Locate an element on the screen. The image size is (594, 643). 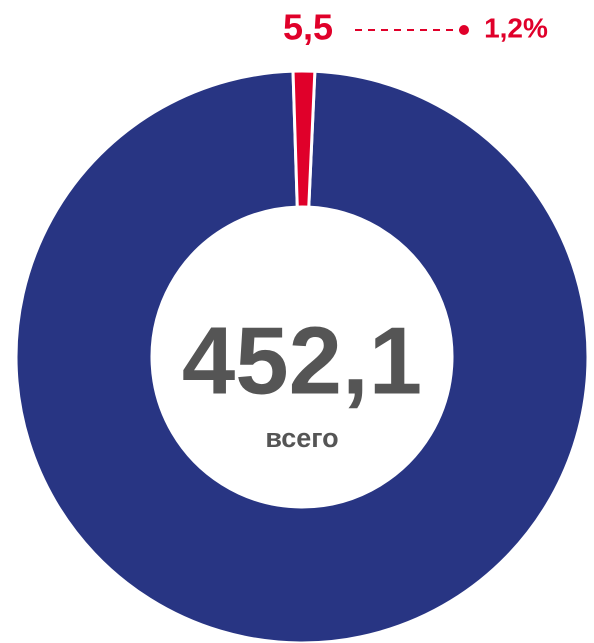
center-label: 452,1 is located at coordinates (302, 360).